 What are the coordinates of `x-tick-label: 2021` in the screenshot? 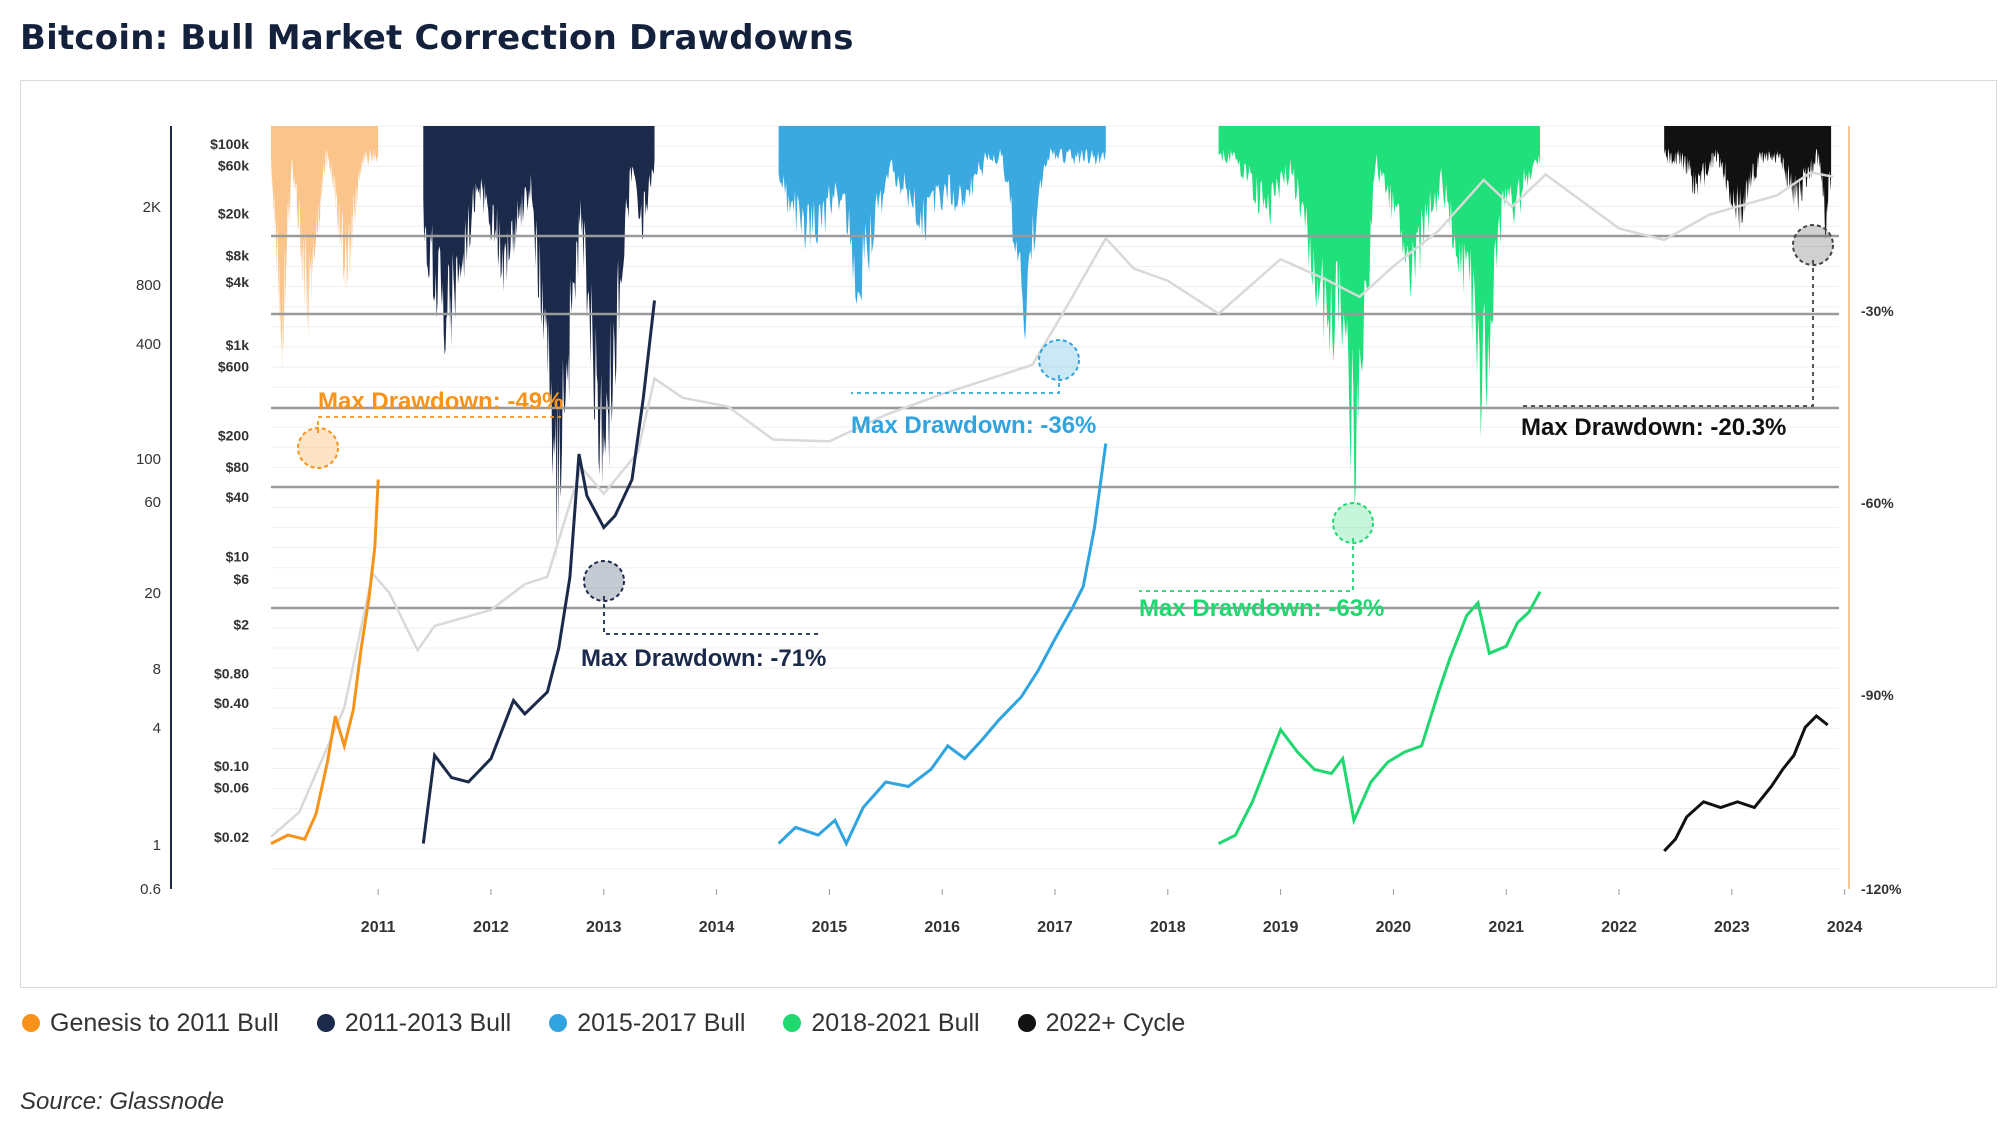 It's located at (1506, 927).